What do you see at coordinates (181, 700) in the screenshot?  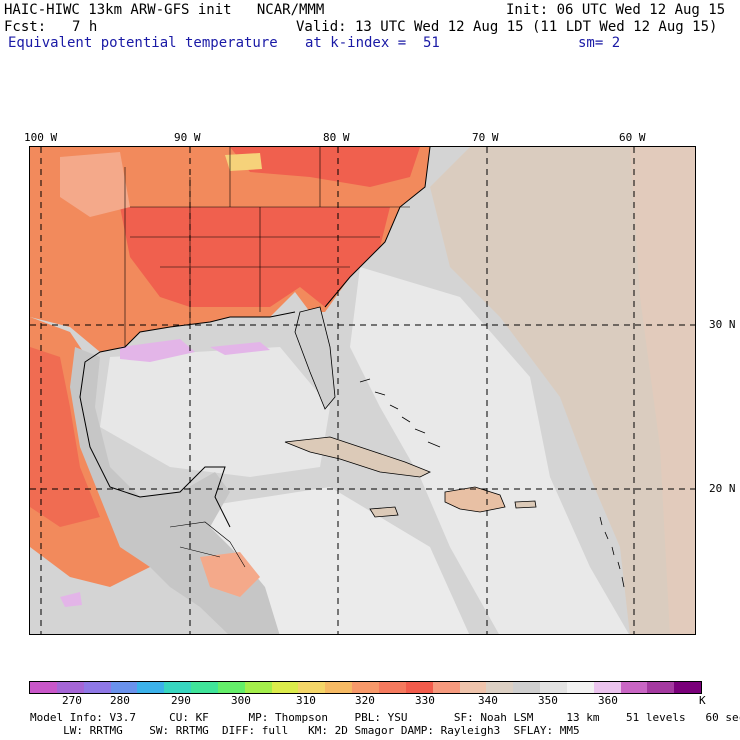 I see `colorbar-tick-290: 290` at bounding box center [181, 700].